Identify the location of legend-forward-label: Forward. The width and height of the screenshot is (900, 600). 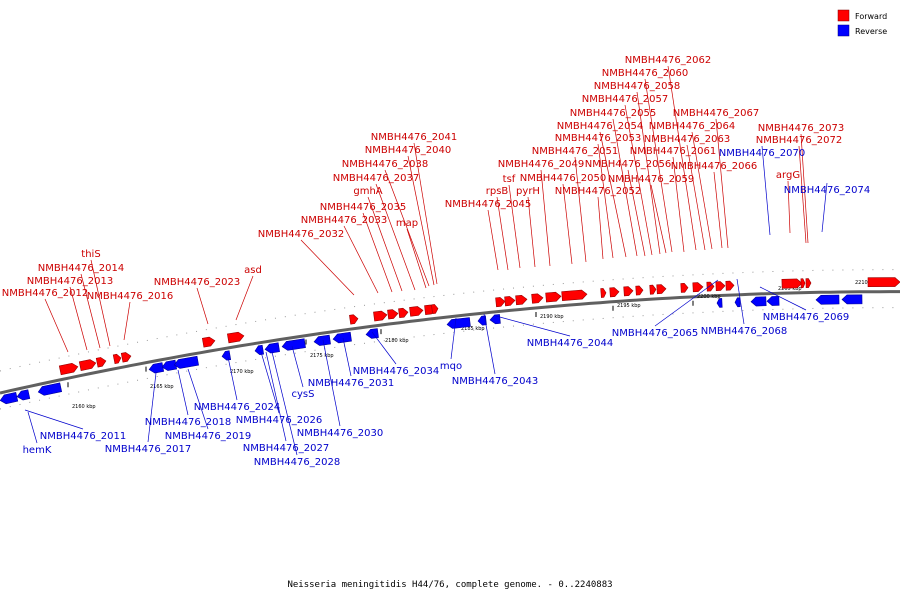
(871, 16).